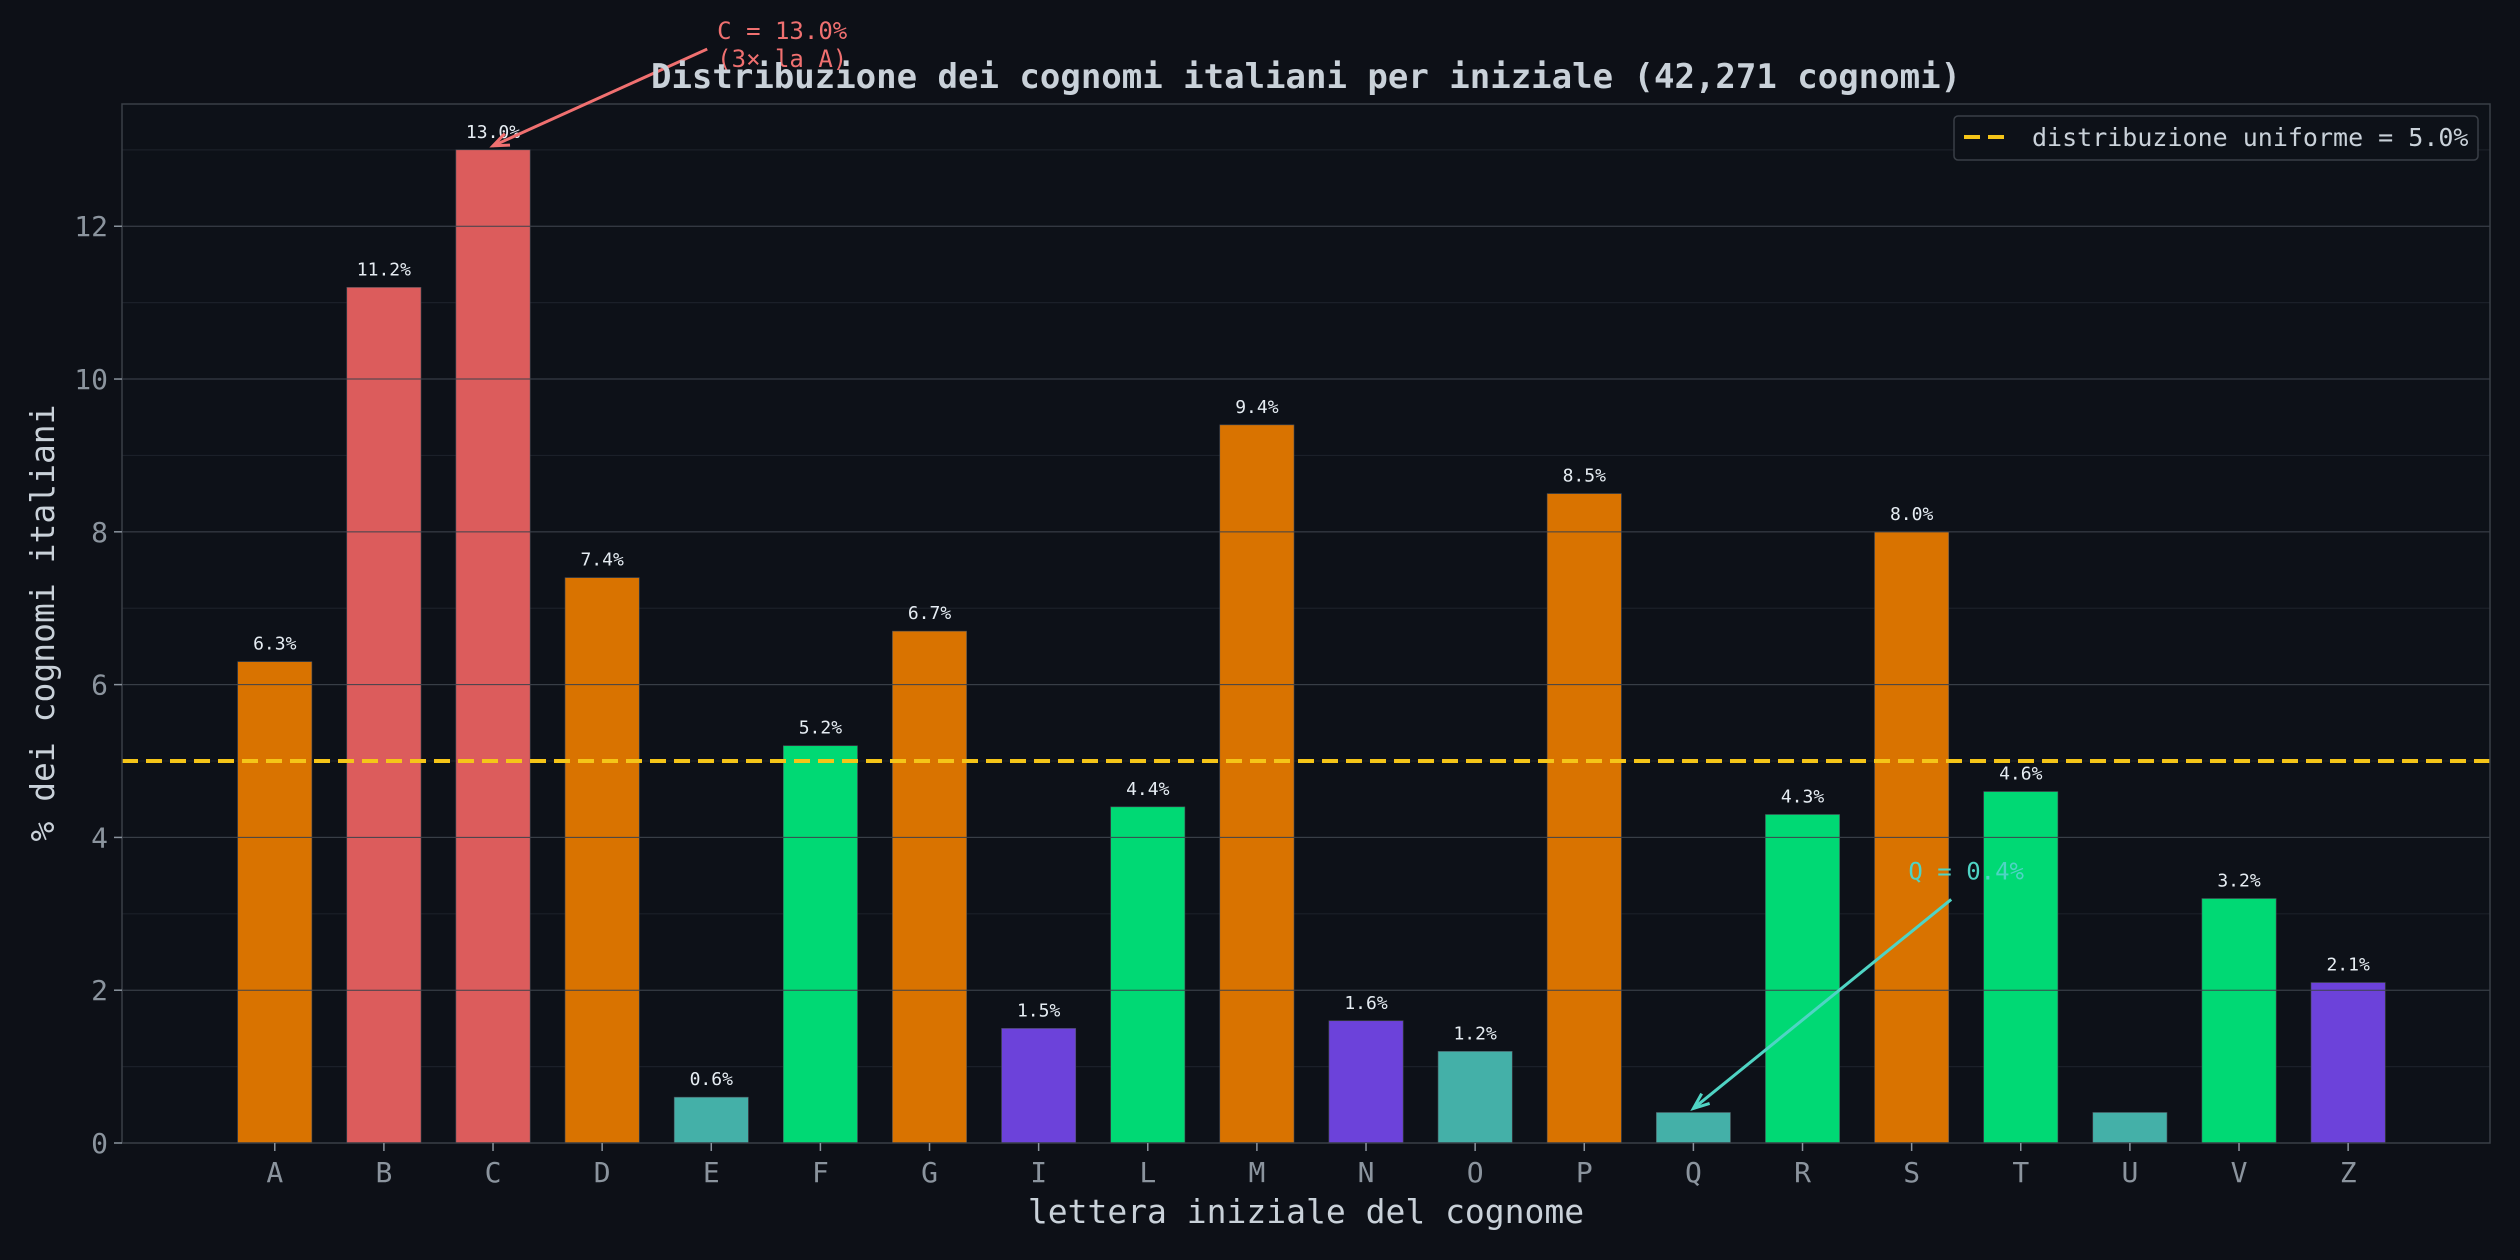 This screenshot has width=2520, height=1260. I want to click on y-tick-label: 8, so click(99, 532).